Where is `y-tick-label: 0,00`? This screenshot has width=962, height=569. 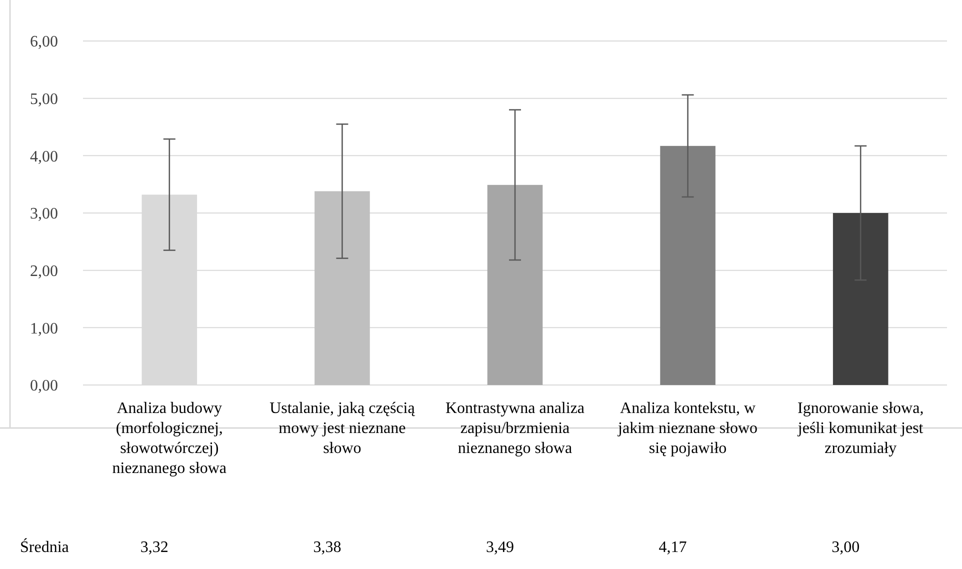
y-tick-label: 0,00 is located at coordinates (44, 386).